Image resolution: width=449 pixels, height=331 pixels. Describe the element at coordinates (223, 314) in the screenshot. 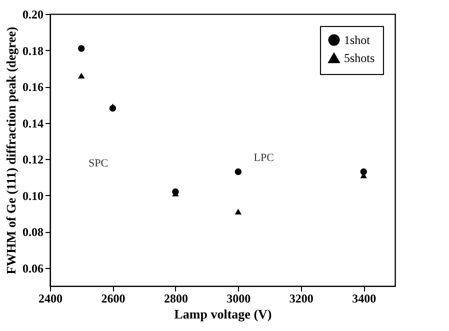

I see `x-axis-title: Lamp voltage (V)` at that location.